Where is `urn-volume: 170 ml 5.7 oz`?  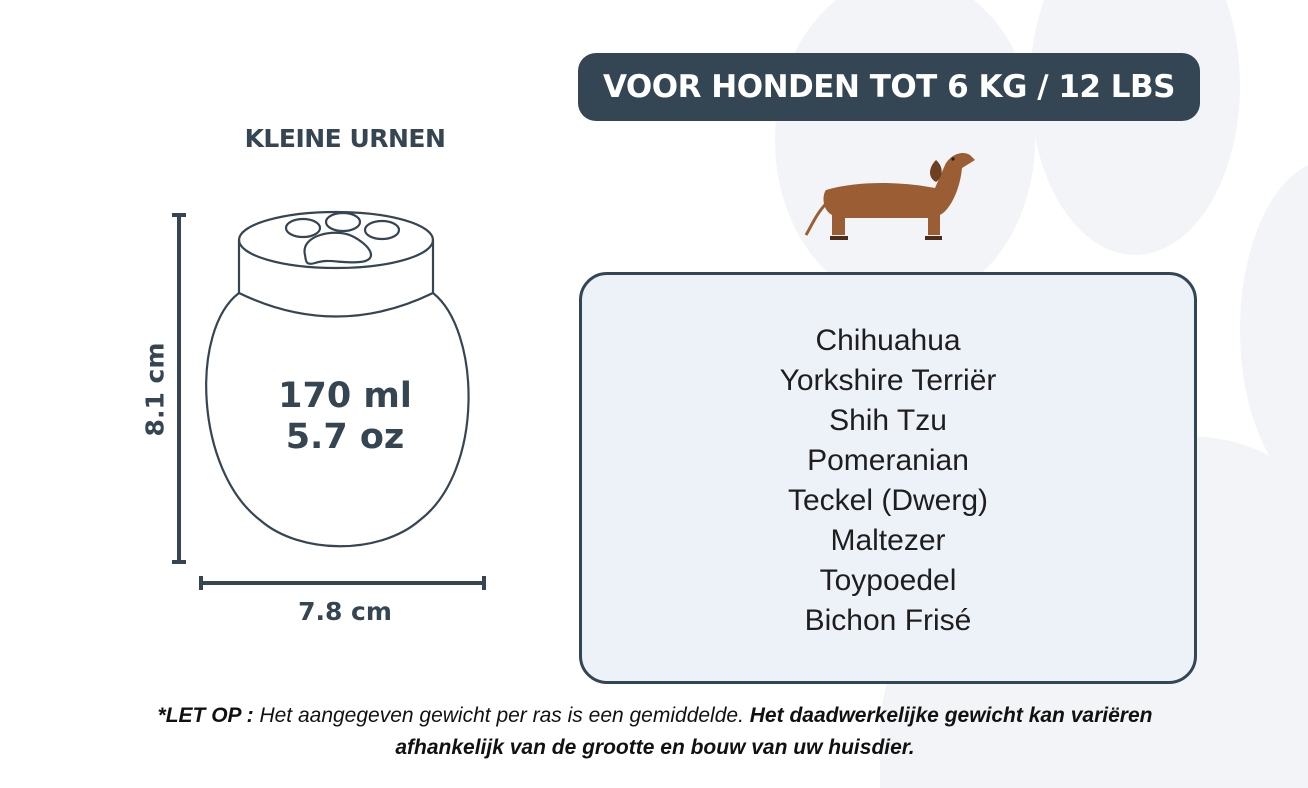 urn-volume: 170 ml 5.7 oz is located at coordinates (345, 417).